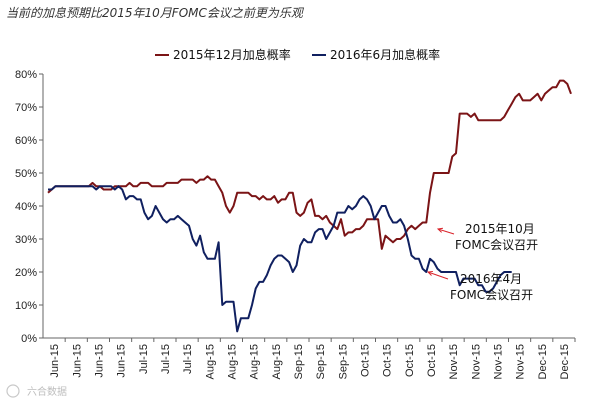  What do you see at coordinates (29, 339) in the screenshot?
I see `y-tick-label: 0%` at bounding box center [29, 339].